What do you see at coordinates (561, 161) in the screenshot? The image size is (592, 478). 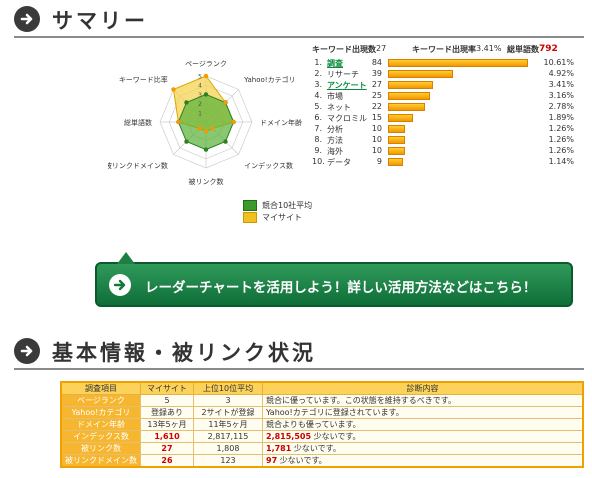 I see `keyword-percent: 1.14%` at bounding box center [561, 161].